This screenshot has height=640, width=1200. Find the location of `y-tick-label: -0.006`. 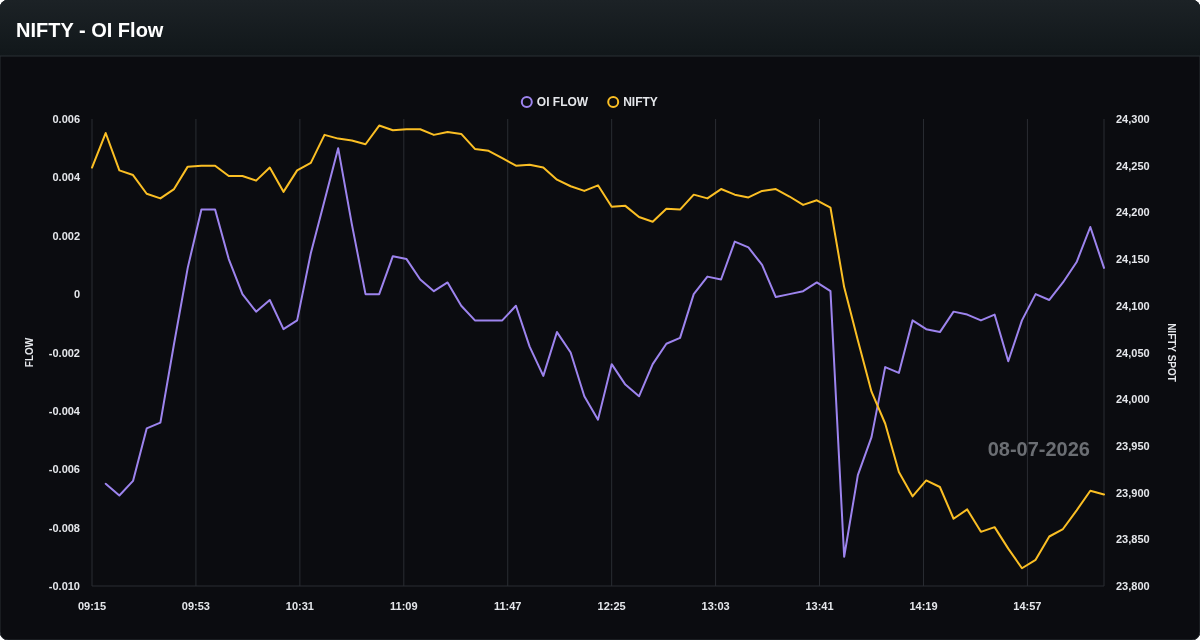

y-tick-label: -0.006 is located at coordinates (64, 469).